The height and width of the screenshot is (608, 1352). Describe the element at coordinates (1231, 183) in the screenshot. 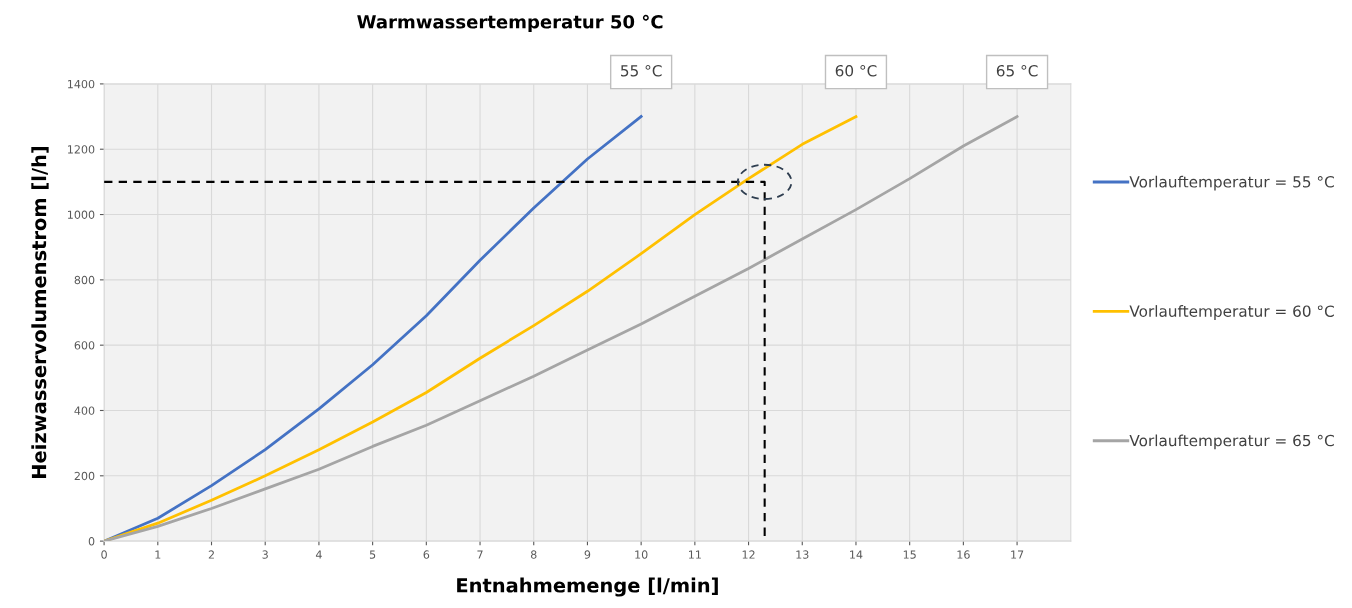

I see `legend-label: Vorlauftemperatur = 55 °C` at that location.